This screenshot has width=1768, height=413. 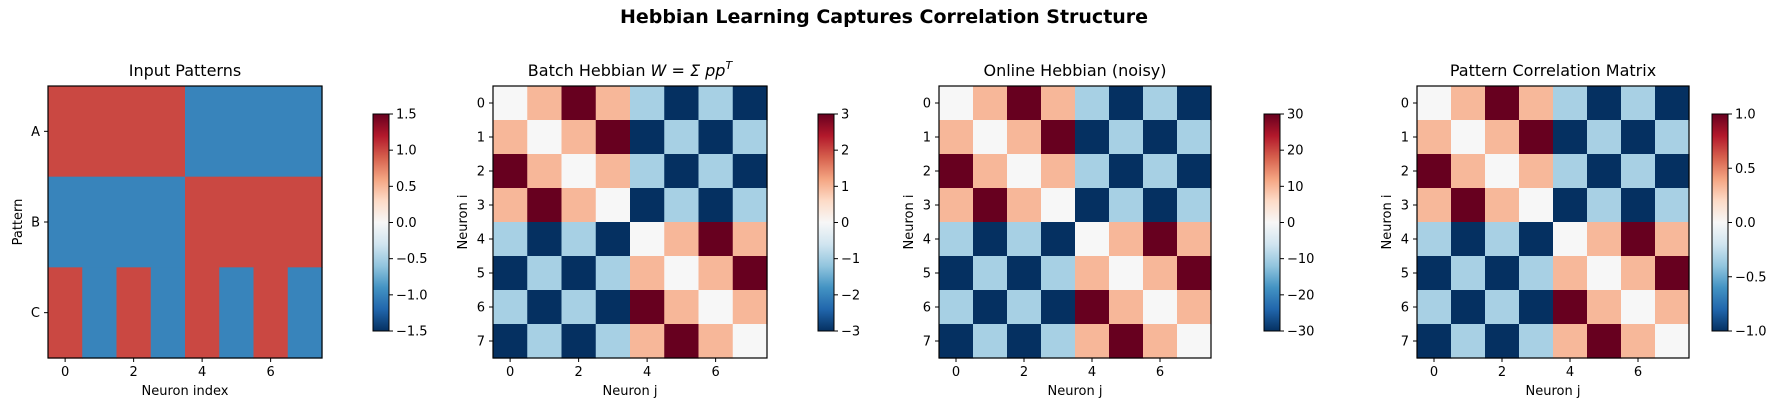 I want to click on panel-title-prefix: Batch Hebbian, so click(x=589, y=70).